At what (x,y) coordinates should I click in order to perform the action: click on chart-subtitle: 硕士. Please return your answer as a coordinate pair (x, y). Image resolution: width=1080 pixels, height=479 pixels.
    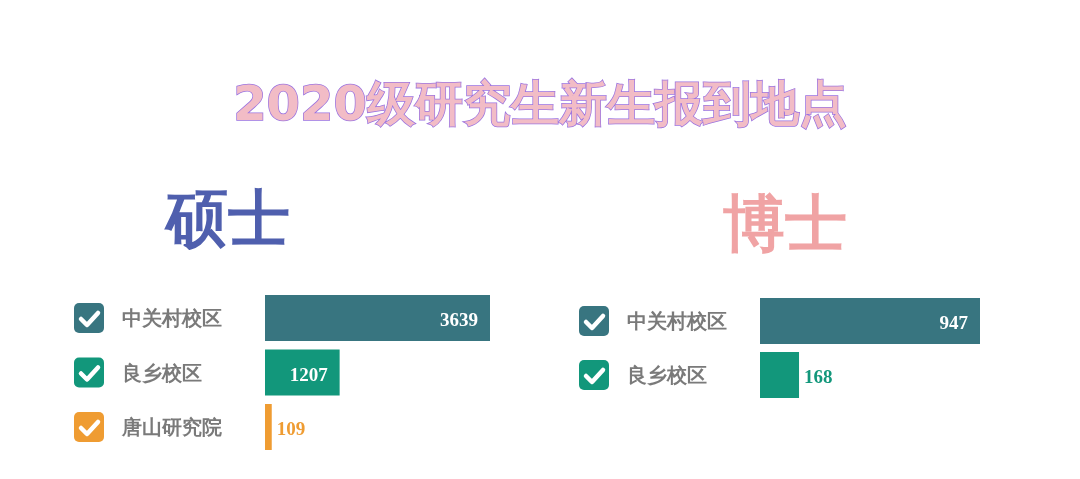
    Looking at the image, I should click on (227, 218).